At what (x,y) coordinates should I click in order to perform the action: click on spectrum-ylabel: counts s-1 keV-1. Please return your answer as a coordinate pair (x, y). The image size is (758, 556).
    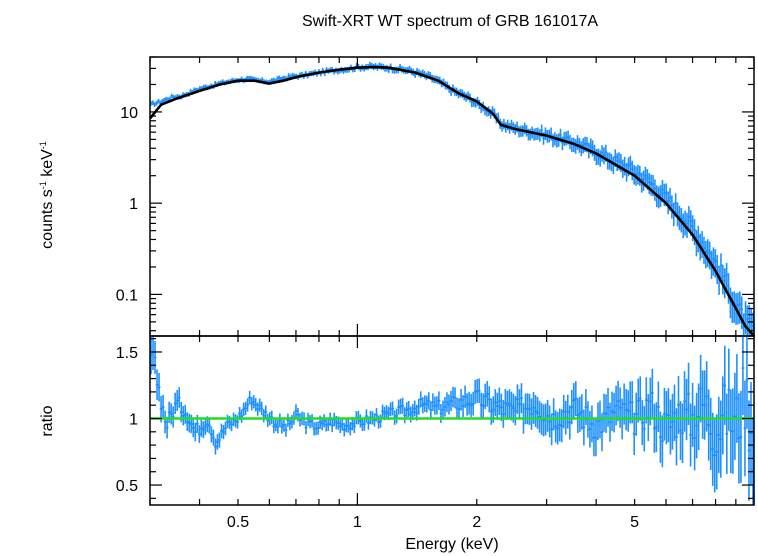
    Looking at the image, I should click on (47, 195).